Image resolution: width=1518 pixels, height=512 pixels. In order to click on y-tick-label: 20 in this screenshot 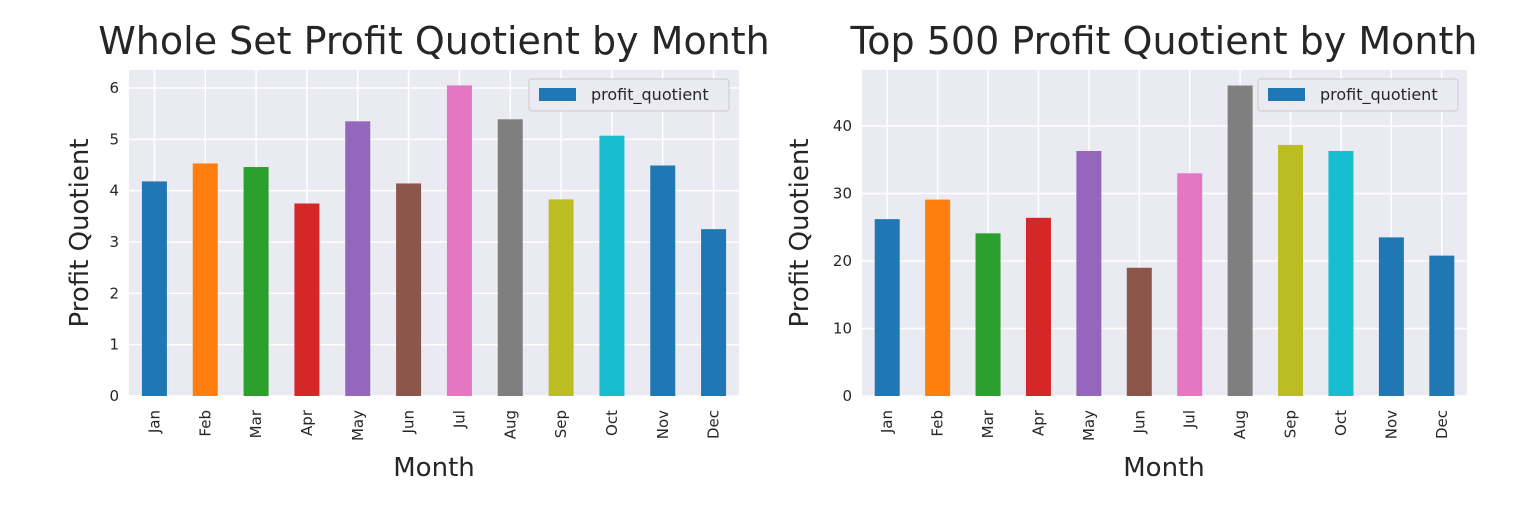, I will do `click(842, 261)`.